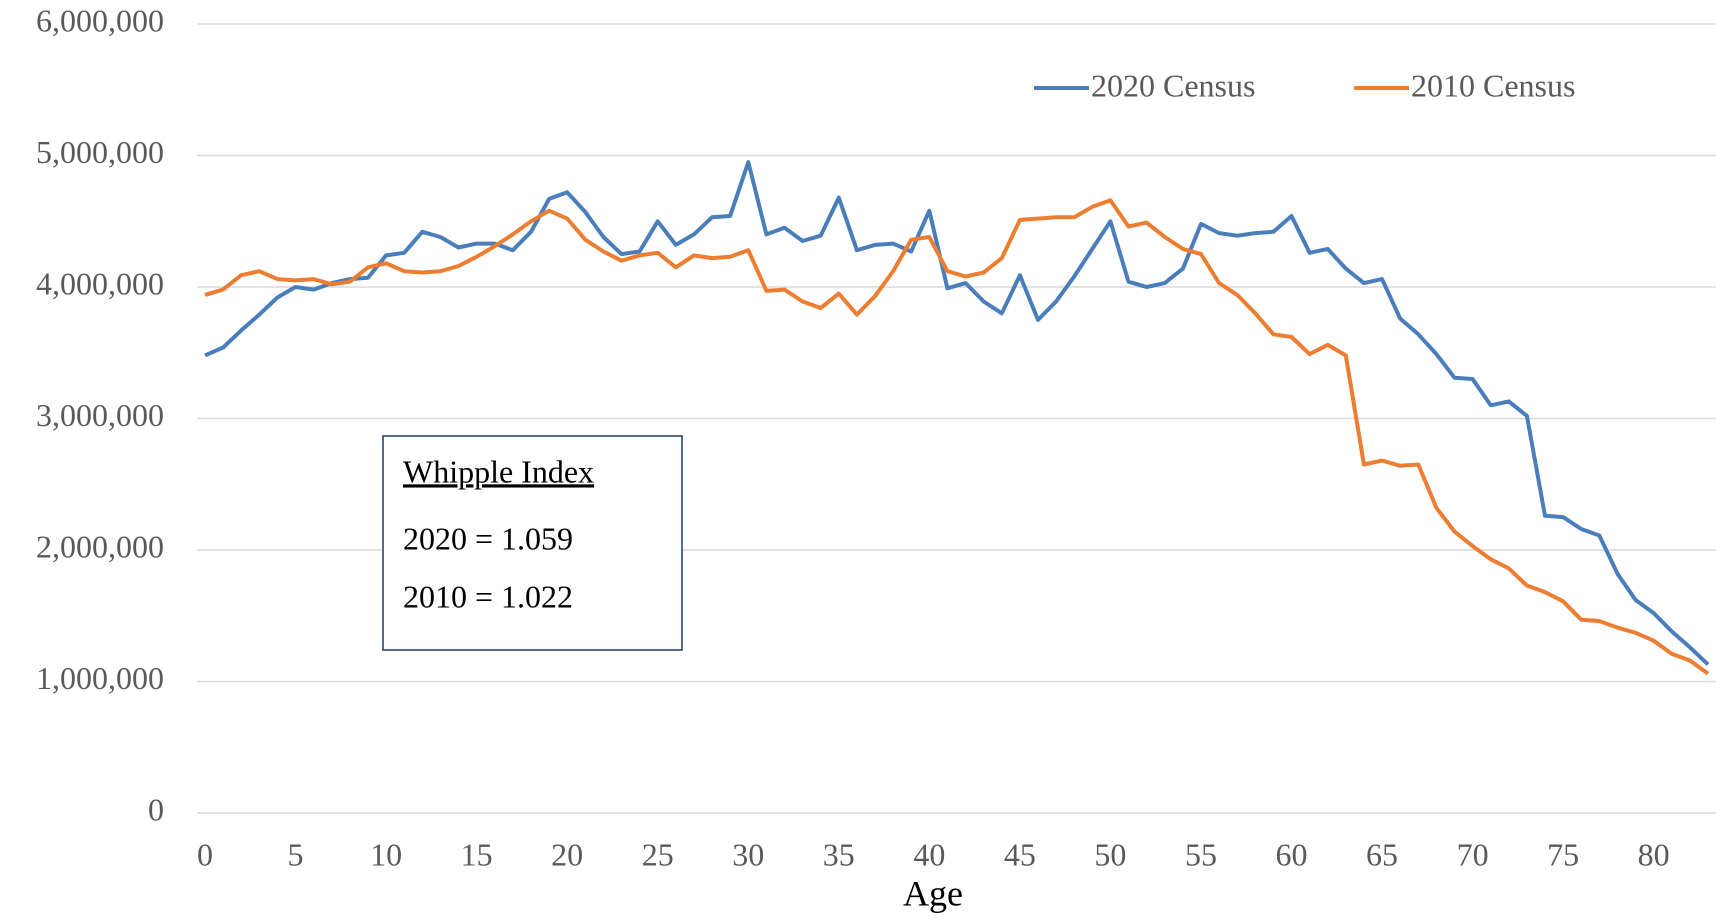  What do you see at coordinates (1201, 854) in the screenshot?
I see `x-tick-label: 55` at bounding box center [1201, 854].